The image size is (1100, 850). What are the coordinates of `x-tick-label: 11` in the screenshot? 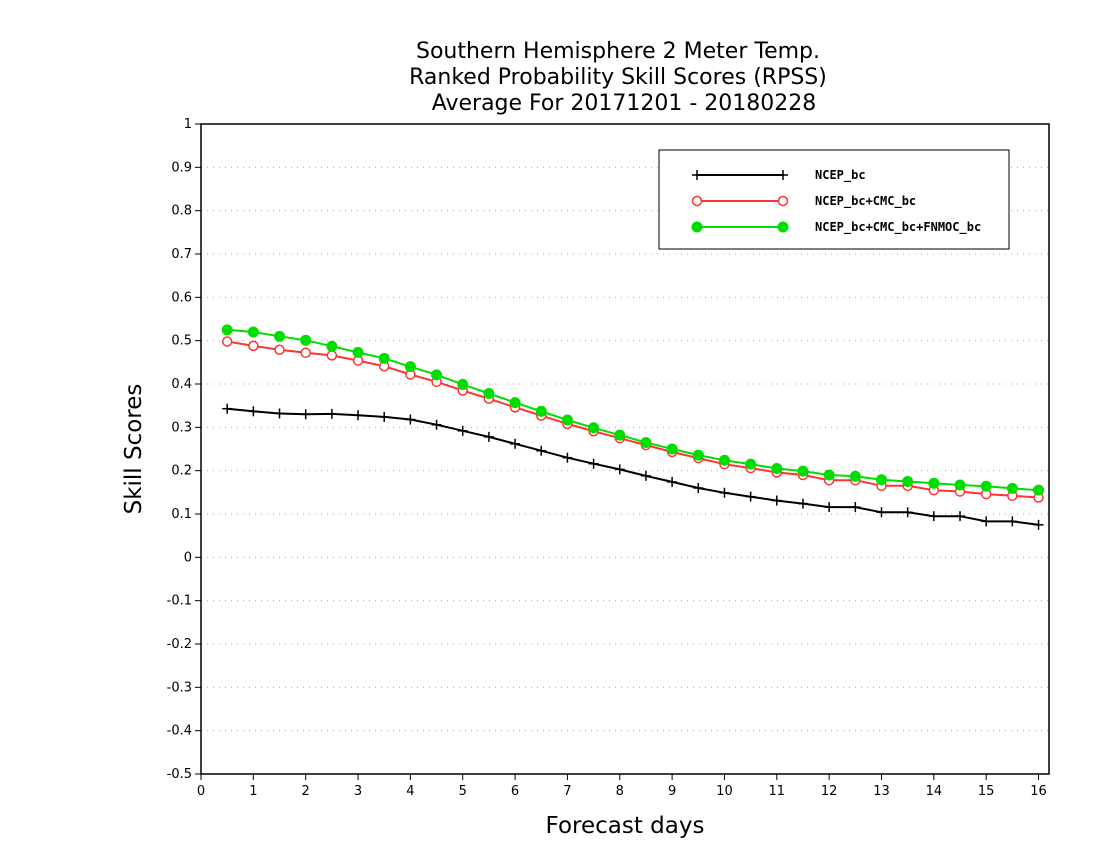 It's located at (777, 791).